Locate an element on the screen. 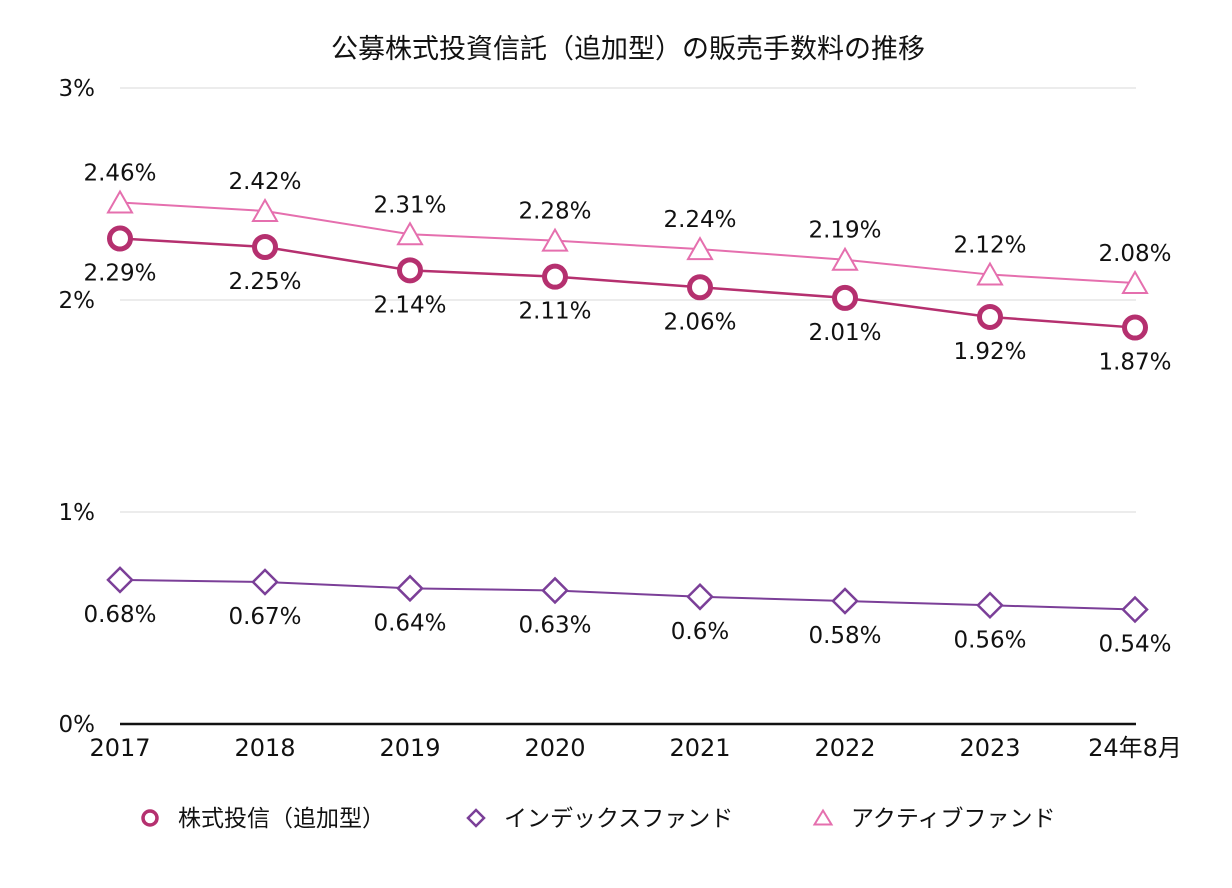 The image size is (1232, 888). legend-label: アクティブファンド is located at coordinates (953, 819).